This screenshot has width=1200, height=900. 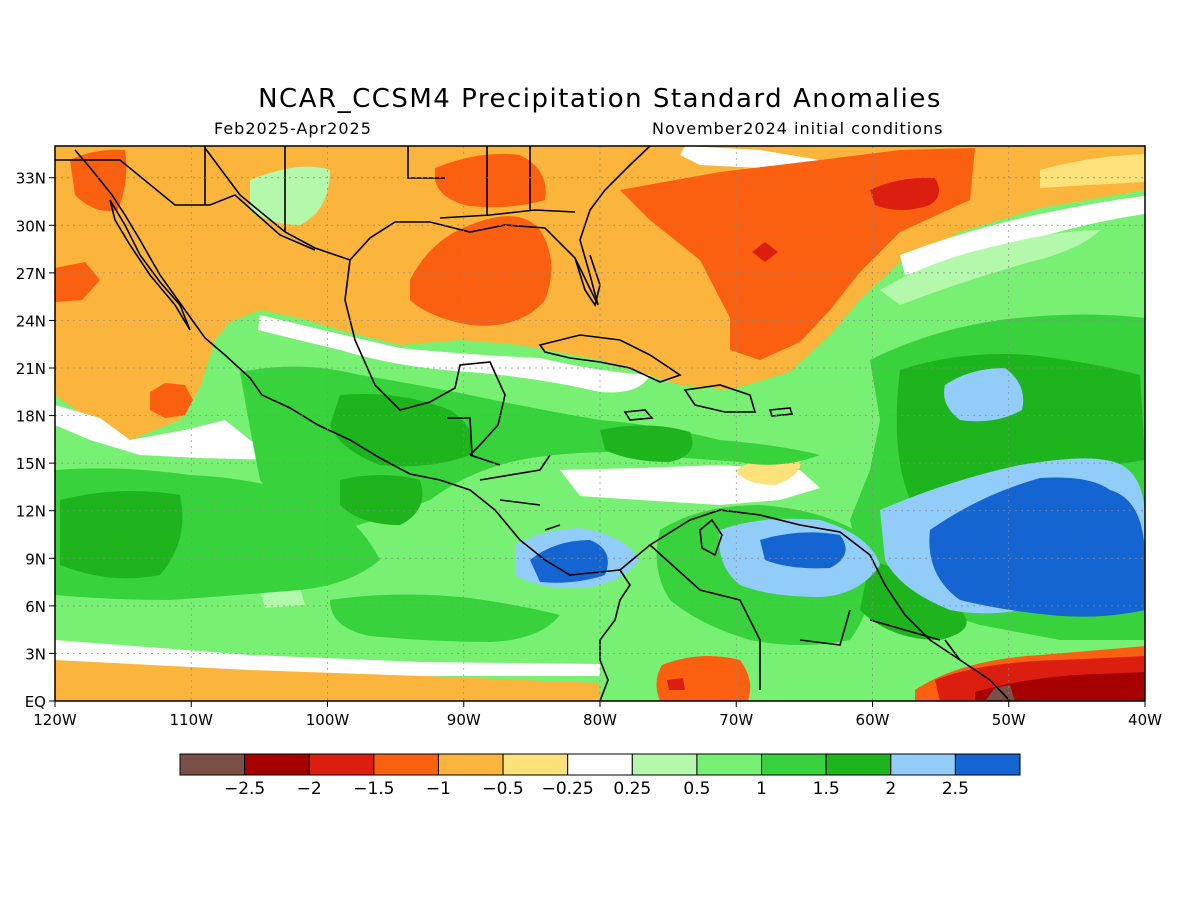 I want to click on lat-tick-label: 3N, so click(x=35, y=654).